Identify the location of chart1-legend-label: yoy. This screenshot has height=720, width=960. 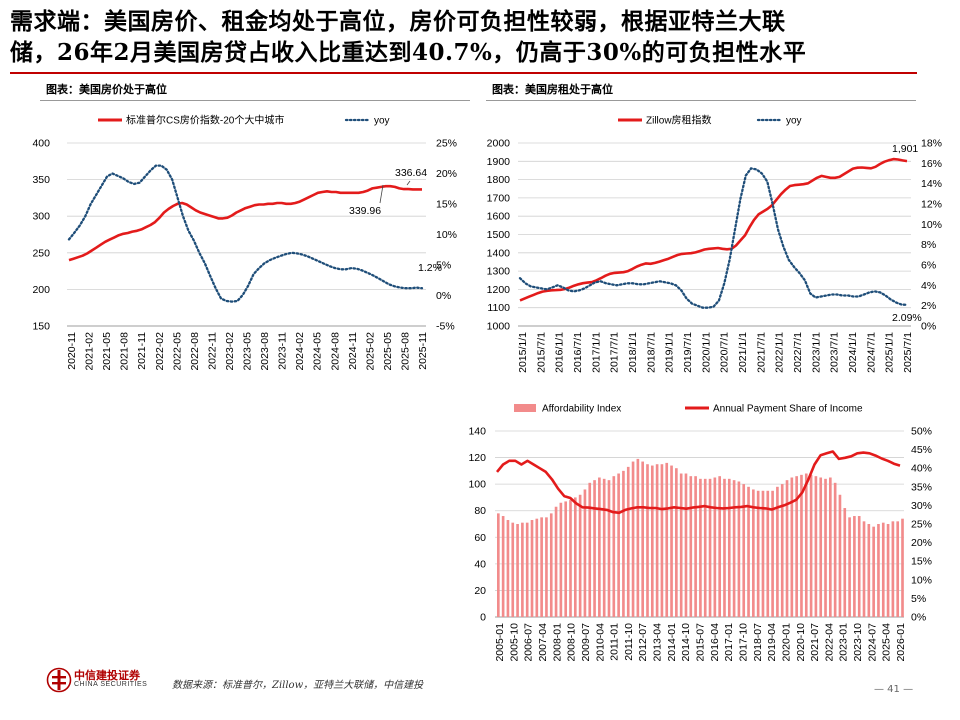
(382, 121).